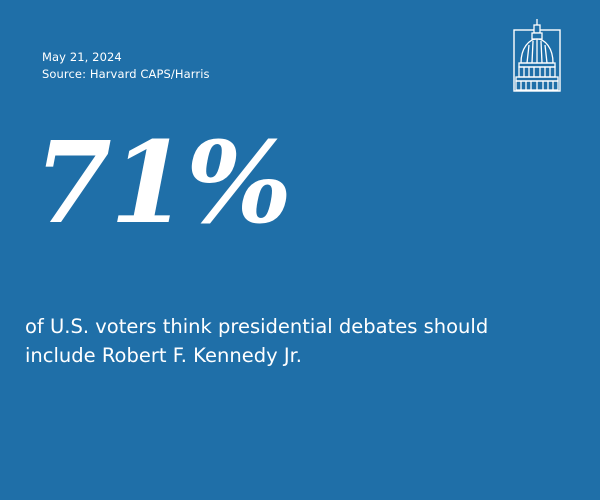 This screenshot has height=500, width=600. I want to click on caption-line-2: include Robert F. Kennedy Jr., so click(163, 355).